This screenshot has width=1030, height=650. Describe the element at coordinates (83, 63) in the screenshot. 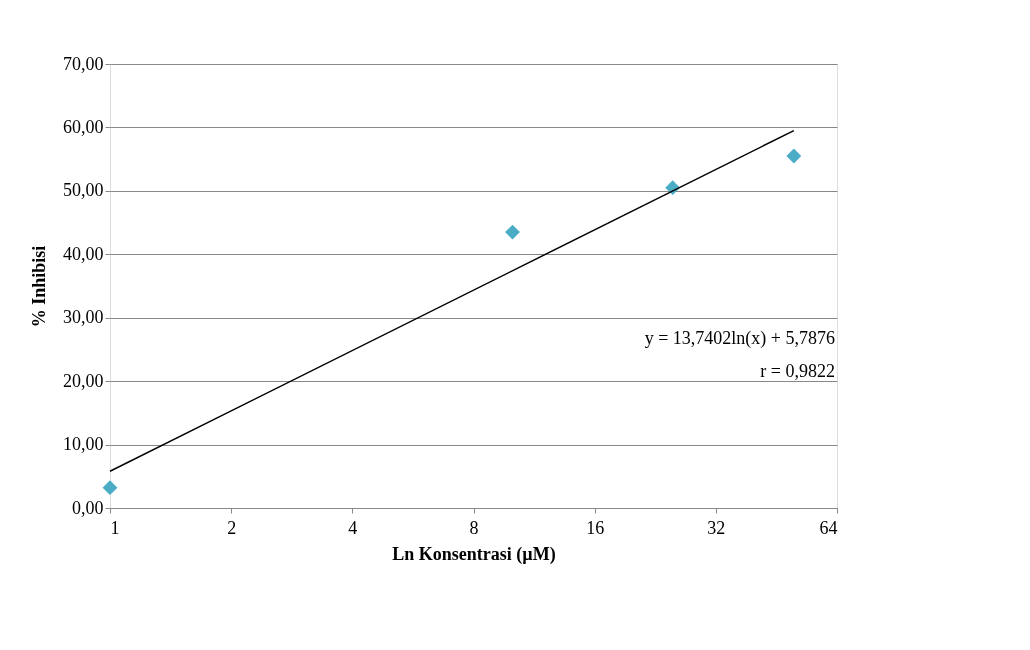

I see `y-tick-label: 70,00` at that location.